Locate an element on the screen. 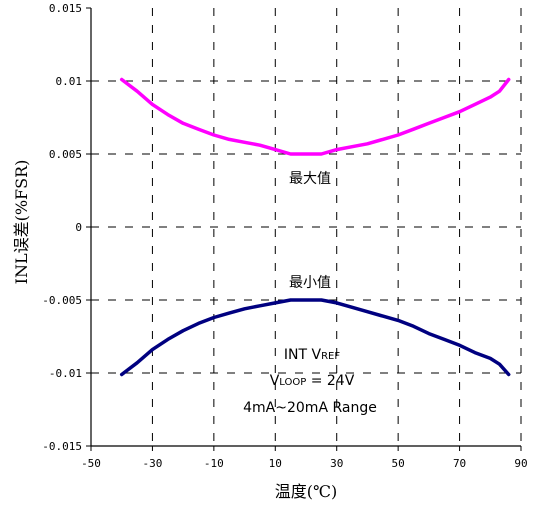  annotation-range: 4mA~20mA Range is located at coordinates (310, 408).